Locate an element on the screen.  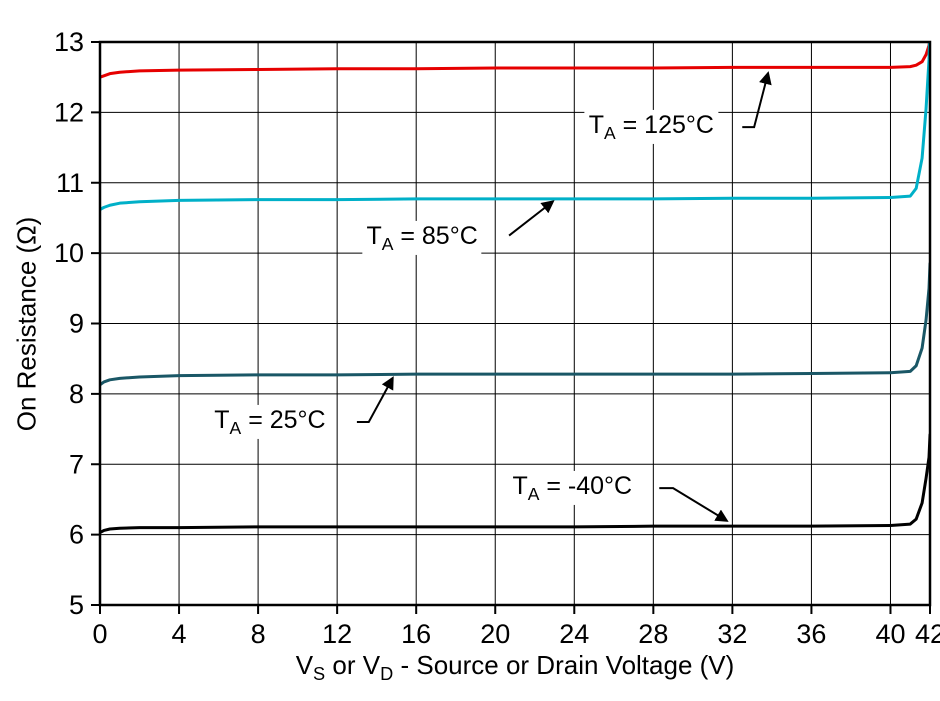
y-tick-label: 6 is located at coordinates (76, 535).